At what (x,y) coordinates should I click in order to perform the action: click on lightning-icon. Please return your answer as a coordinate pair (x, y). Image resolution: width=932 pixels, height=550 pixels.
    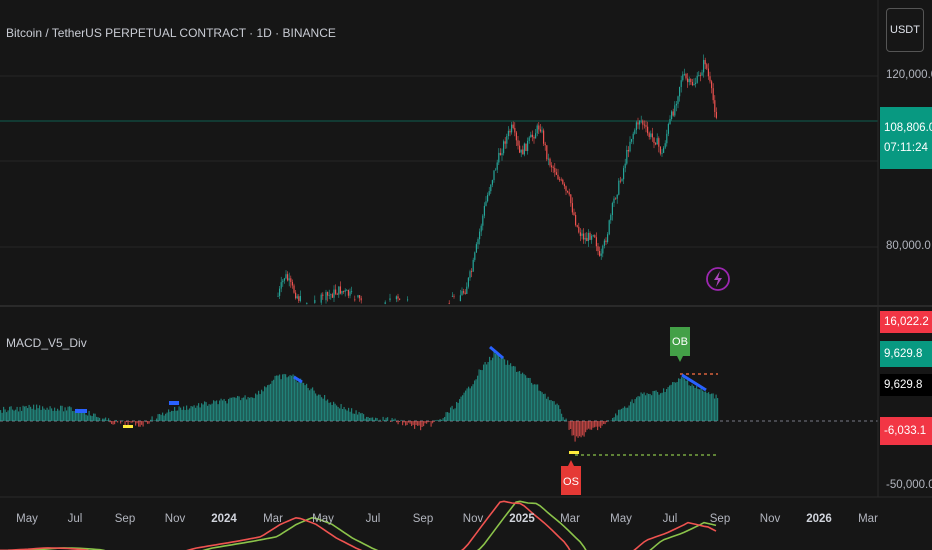
    Looking at the image, I should click on (718, 279).